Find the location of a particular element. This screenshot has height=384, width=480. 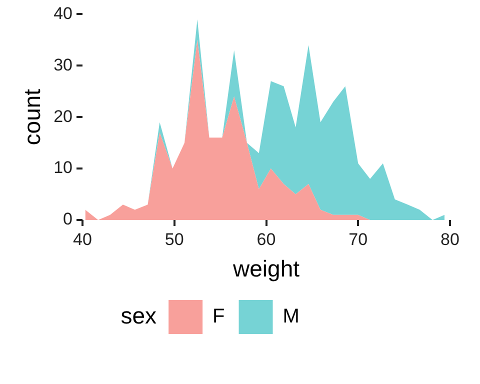

y-tick-label: 30 is located at coordinates (63, 64).